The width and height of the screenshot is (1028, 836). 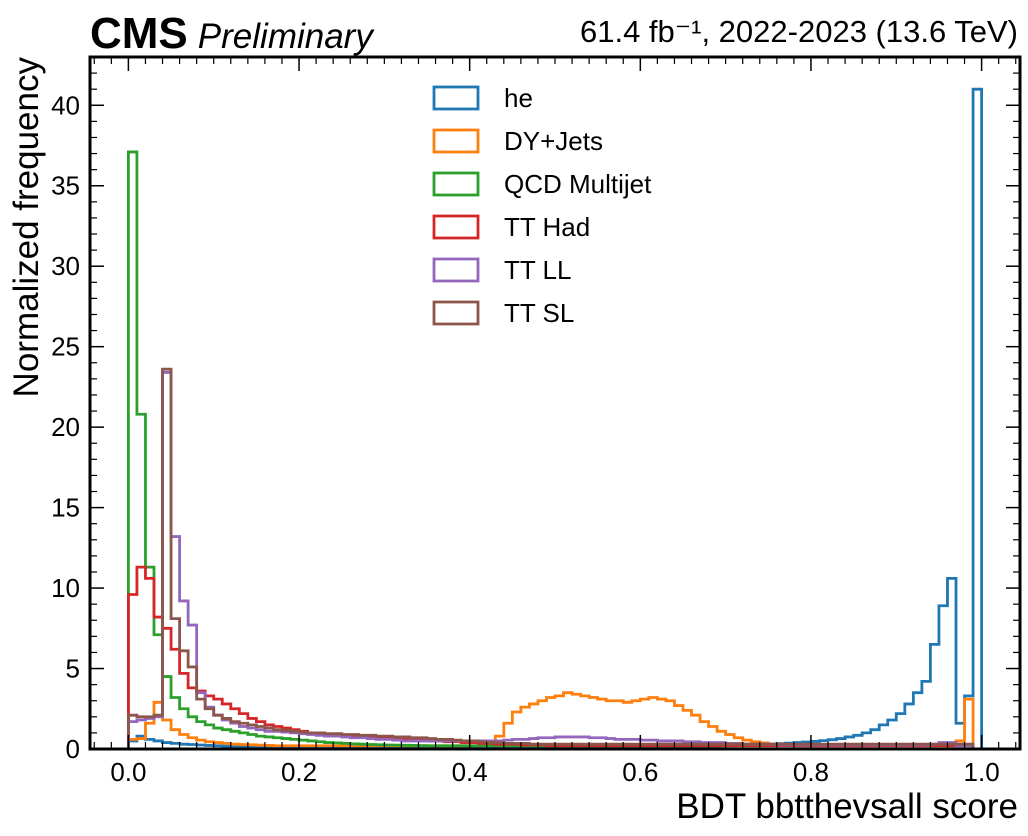 I want to click on luminosity-label: 61.4 fb⁻¹, 2022-2023 (13.6 TeV), so click(x=799, y=31).